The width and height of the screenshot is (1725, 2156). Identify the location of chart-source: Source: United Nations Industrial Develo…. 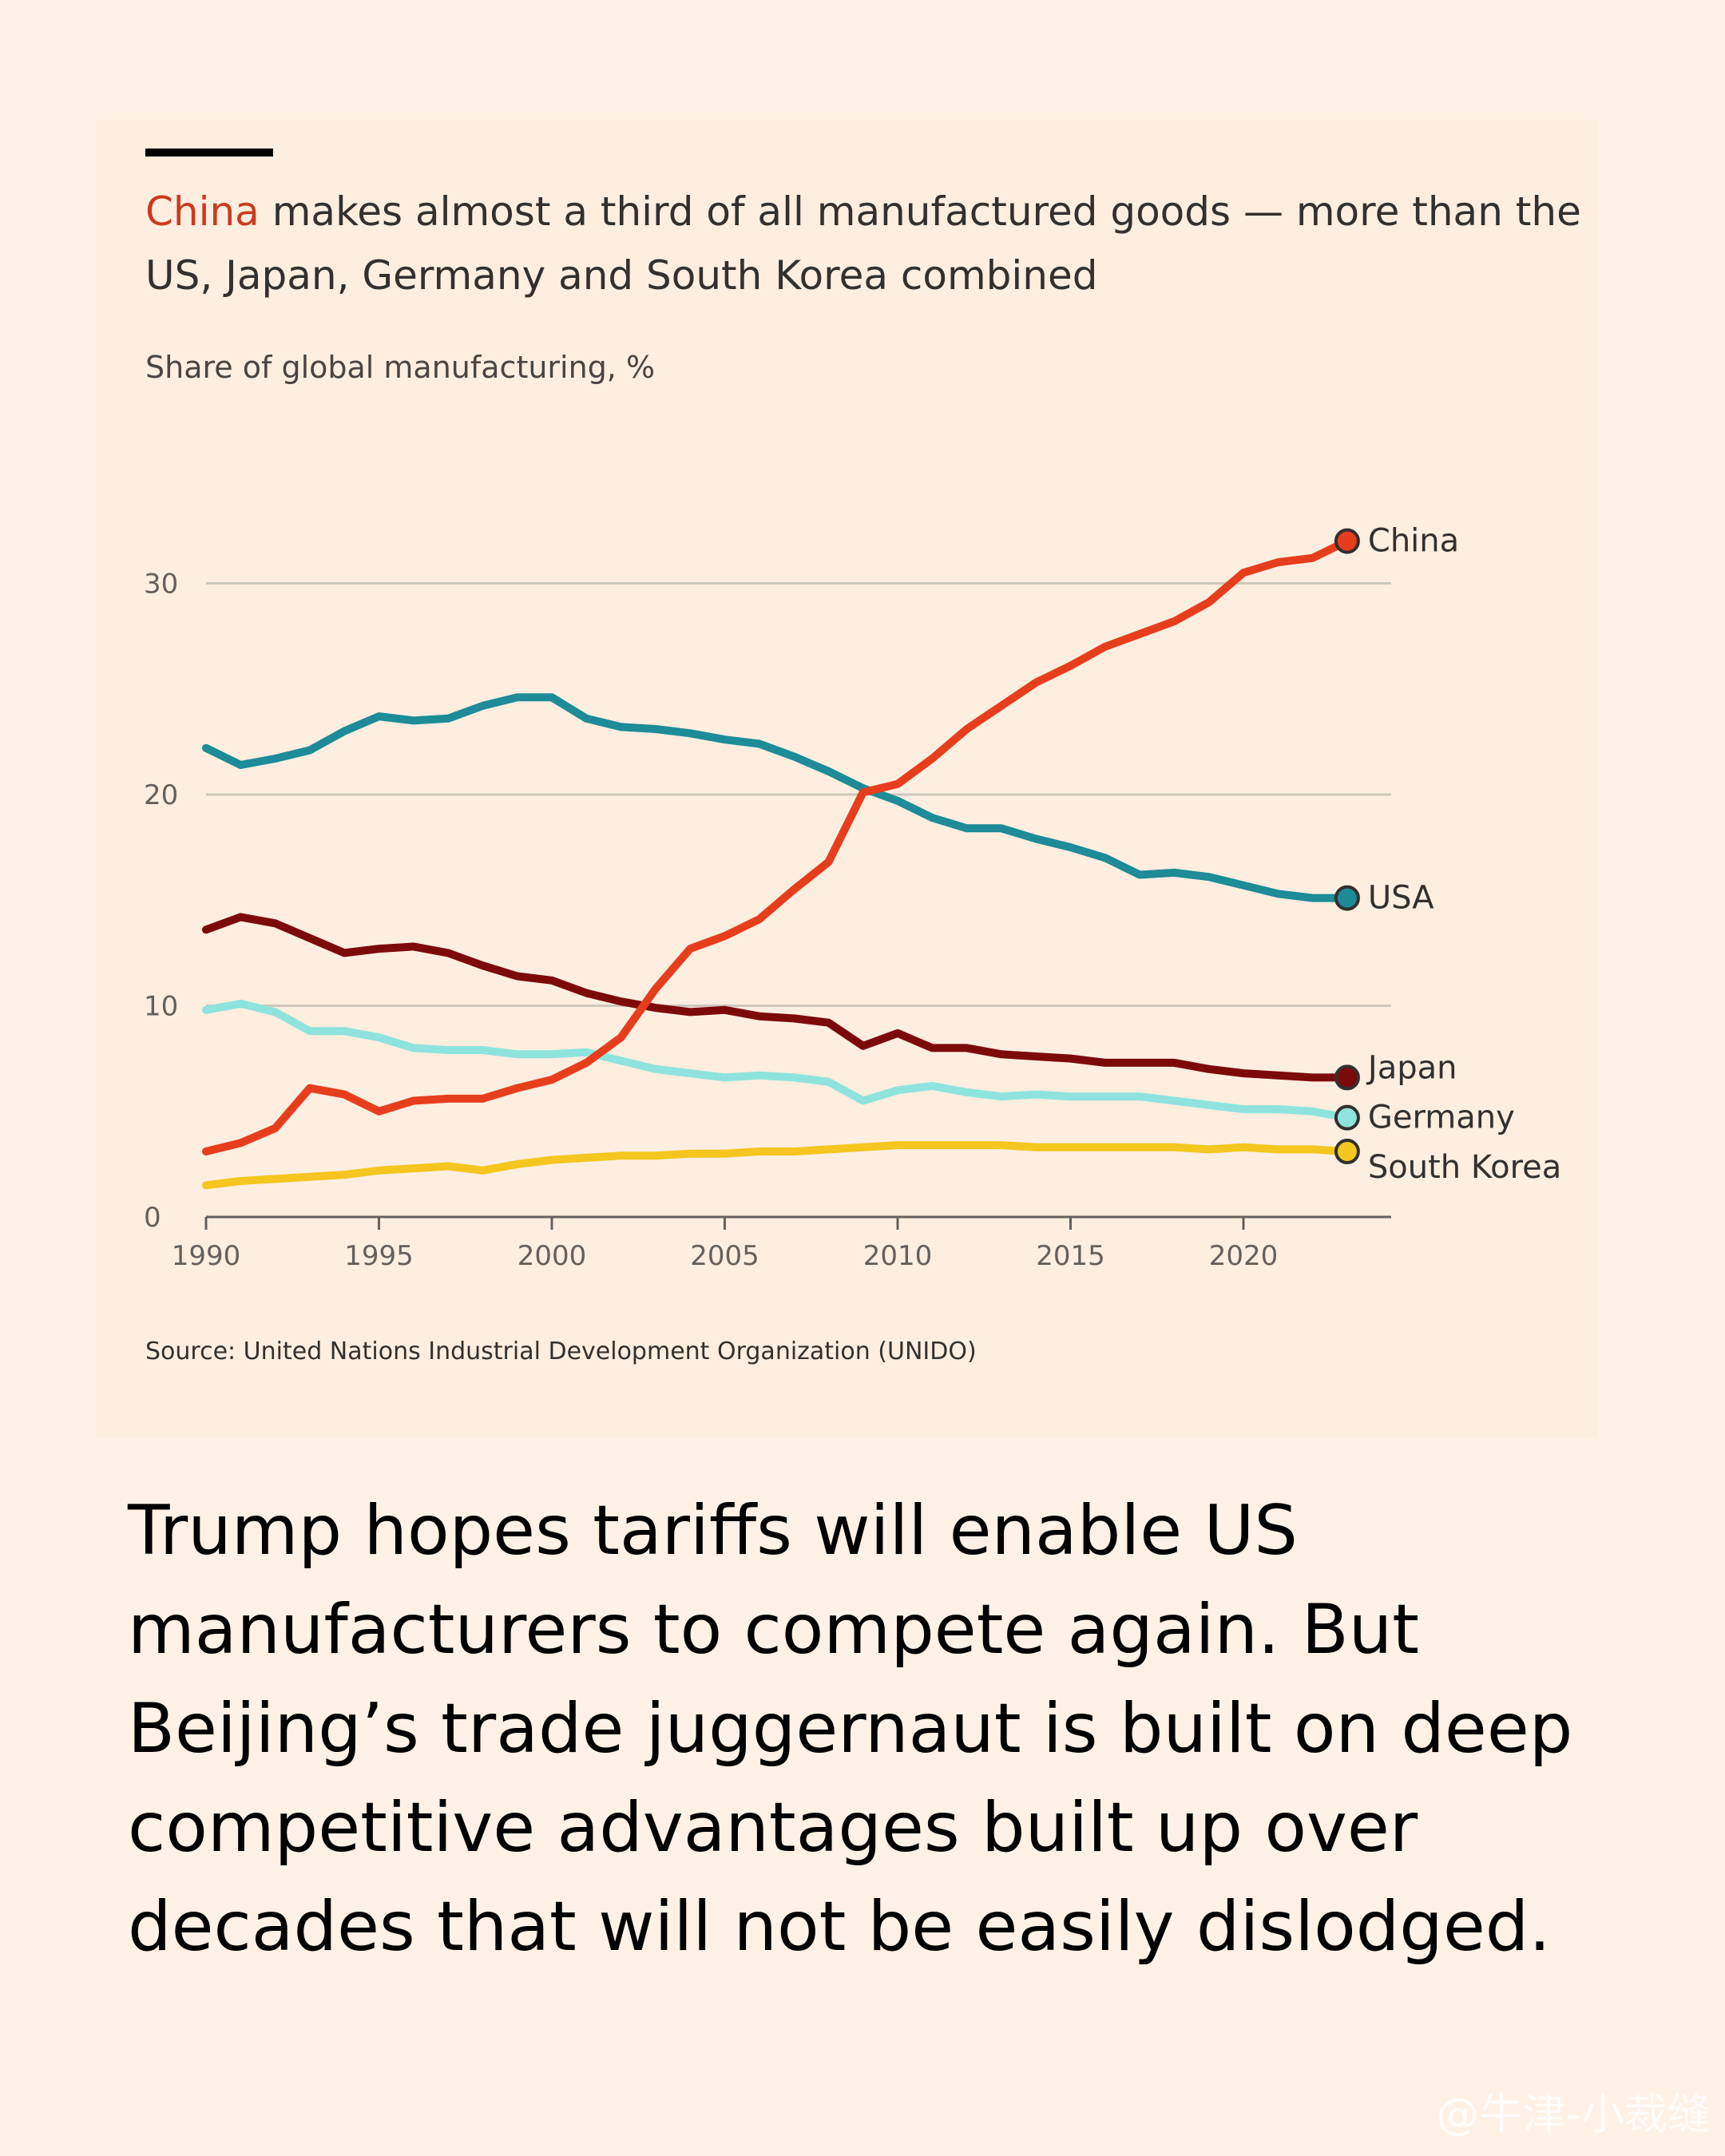
(561, 1351).